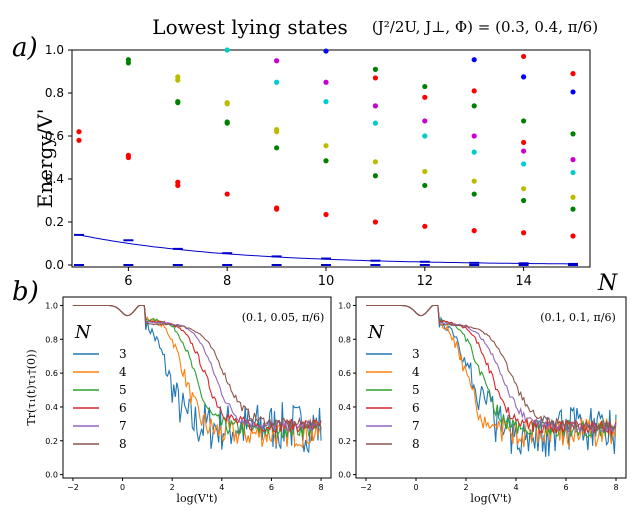  Describe the element at coordinates (416, 390) in the screenshot. I see `legend-label: 5` at that location.